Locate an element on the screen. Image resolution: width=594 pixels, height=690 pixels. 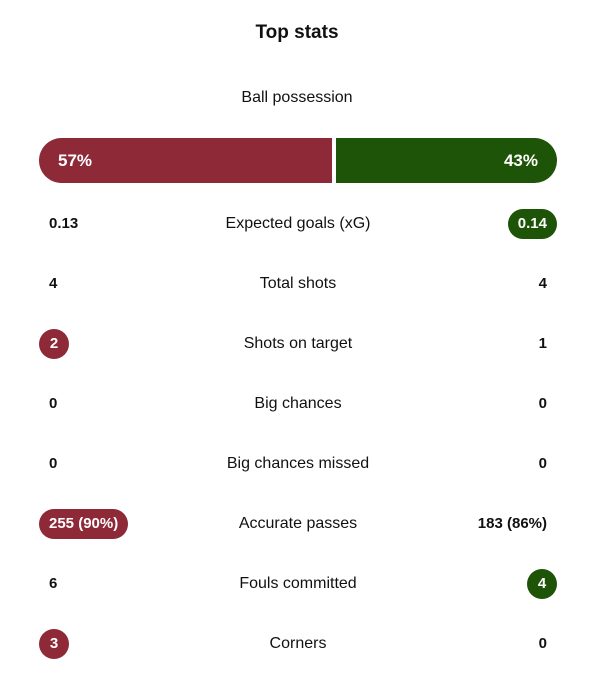
stat-name: Shots on target is located at coordinates (298, 343).